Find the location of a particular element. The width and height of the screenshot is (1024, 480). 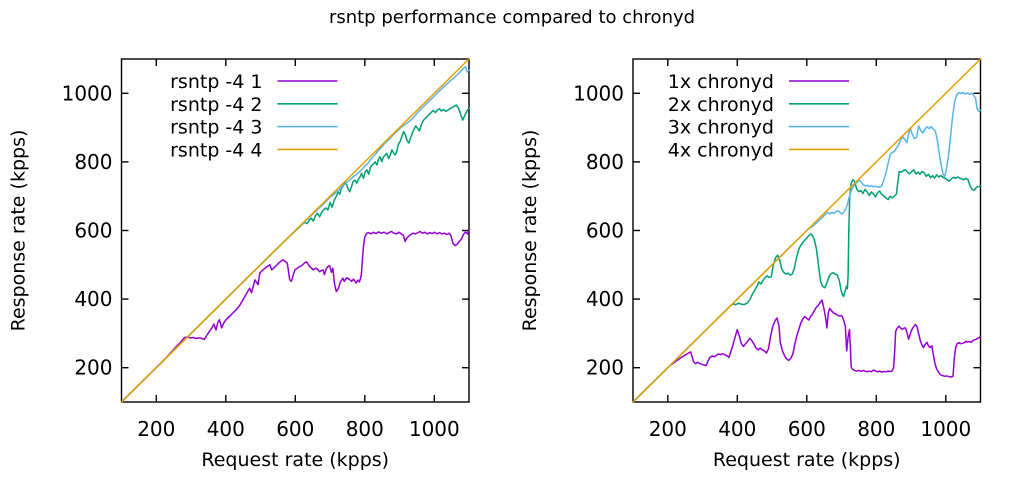

y-axis-label-right: Response rate (kpps) is located at coordinates (530, 231).